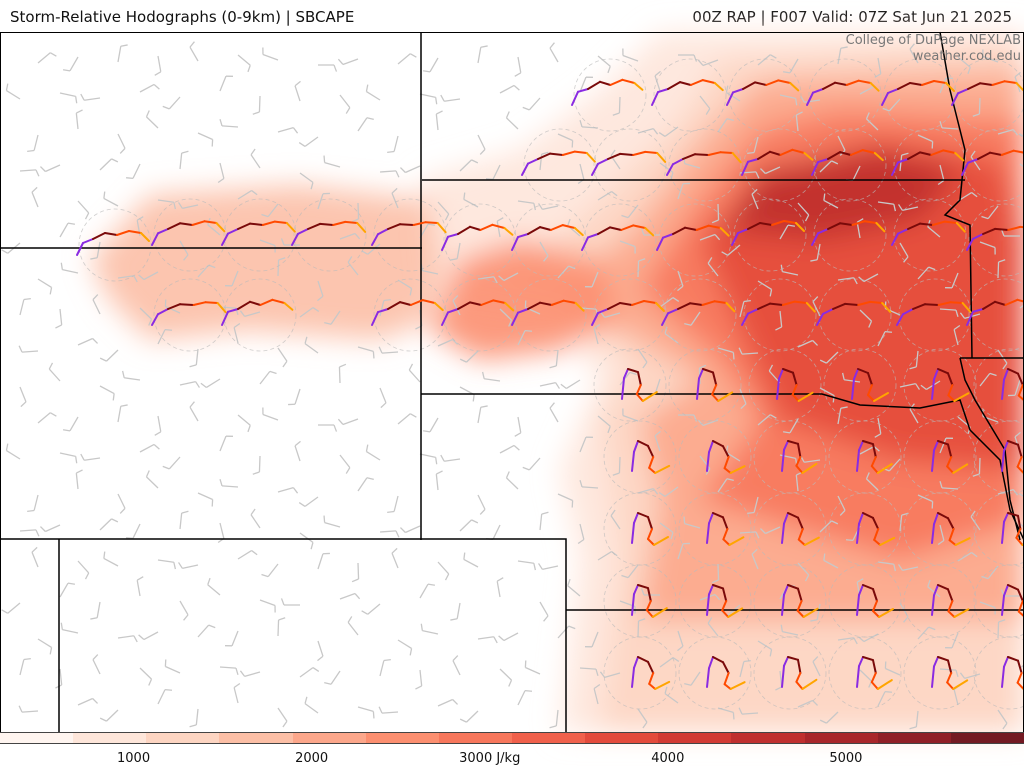 Image resolution: width=1024 pixels, height=768 pixels. Describe the element at coordinates (283, 635) in the screenshot. I see `state-border-line` at that location.